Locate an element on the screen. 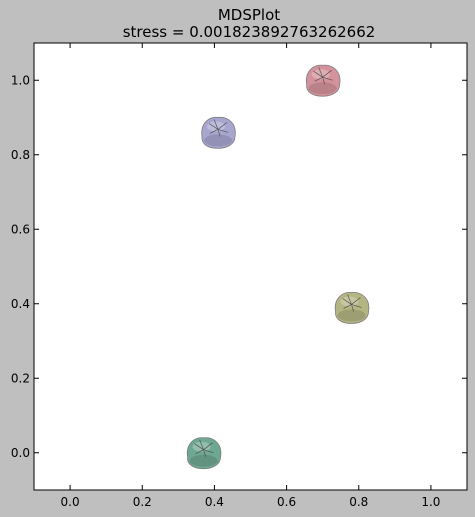 This screenshot has height=517, width=475. x-tick-label: 0.2 is located at coordinates (142, 502).